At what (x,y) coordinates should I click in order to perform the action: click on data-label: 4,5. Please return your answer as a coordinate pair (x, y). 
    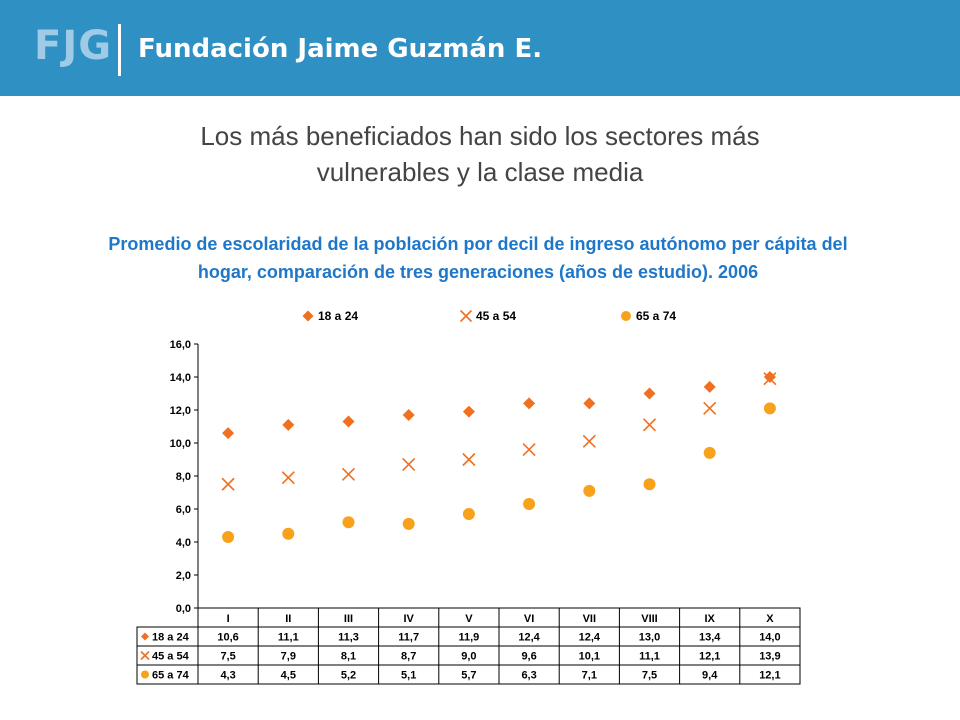
    Looking at the image, I should click on (288, 676).